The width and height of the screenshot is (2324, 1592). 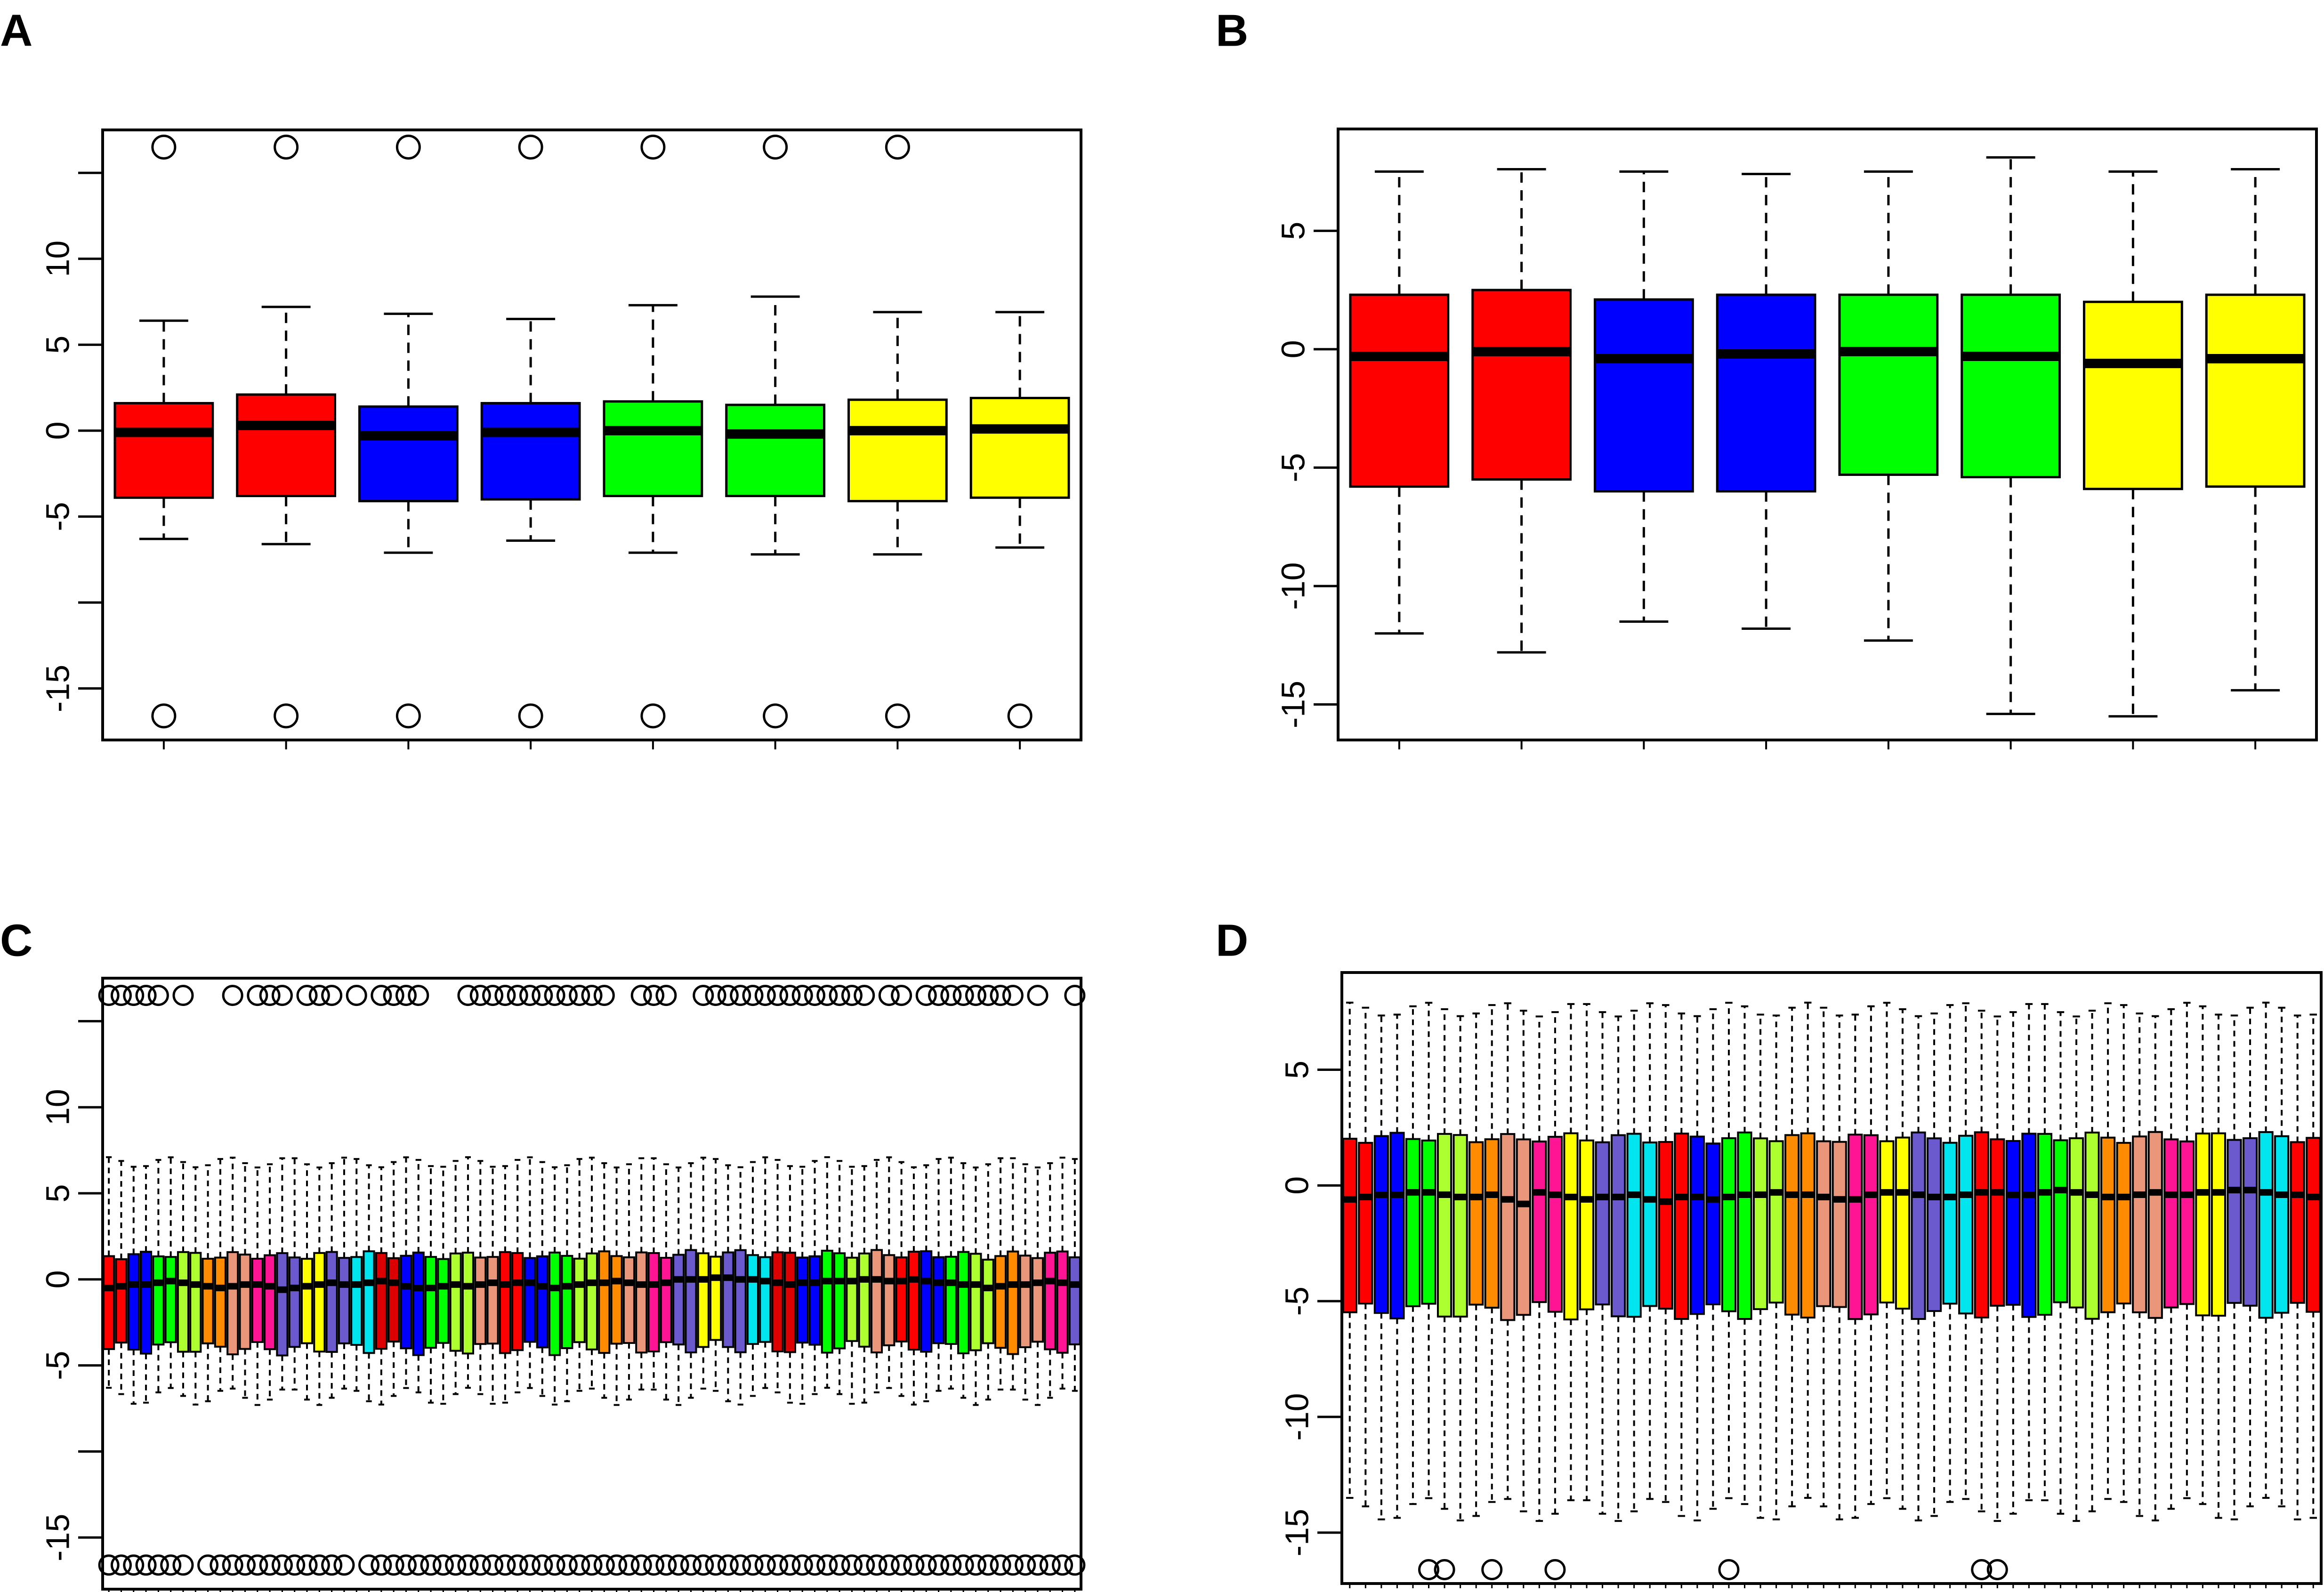 I want to click on panel-label: C, so click(x=16, y=940).